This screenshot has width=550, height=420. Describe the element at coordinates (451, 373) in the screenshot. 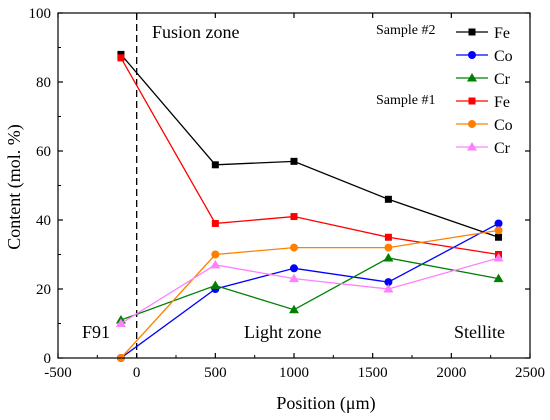

I see `x-tick-label: 2000` at that location.